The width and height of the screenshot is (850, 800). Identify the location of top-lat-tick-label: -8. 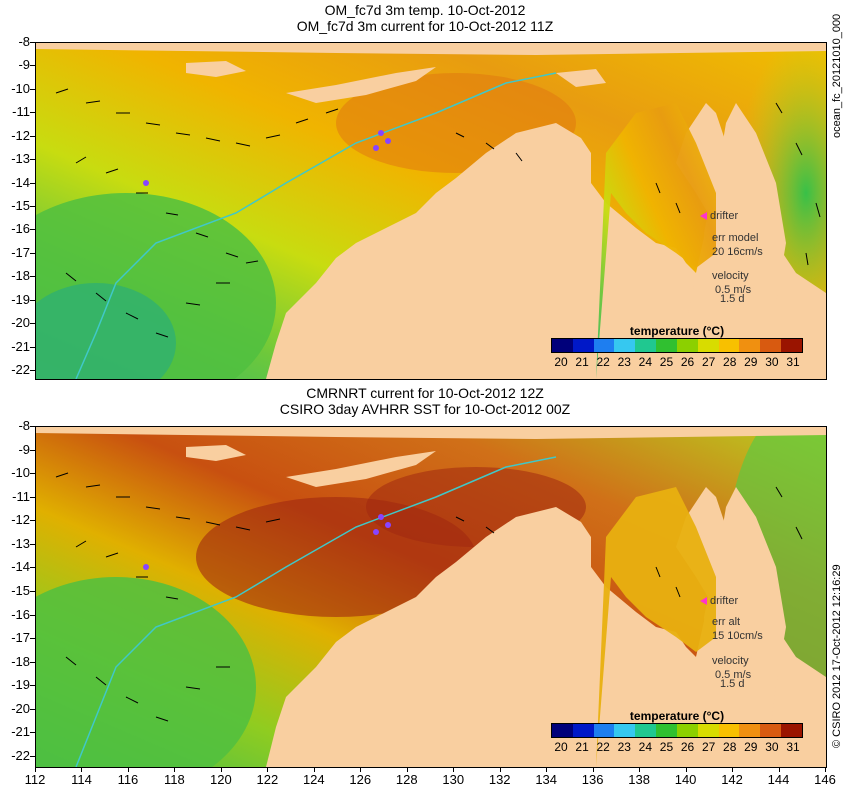
(24, 41).